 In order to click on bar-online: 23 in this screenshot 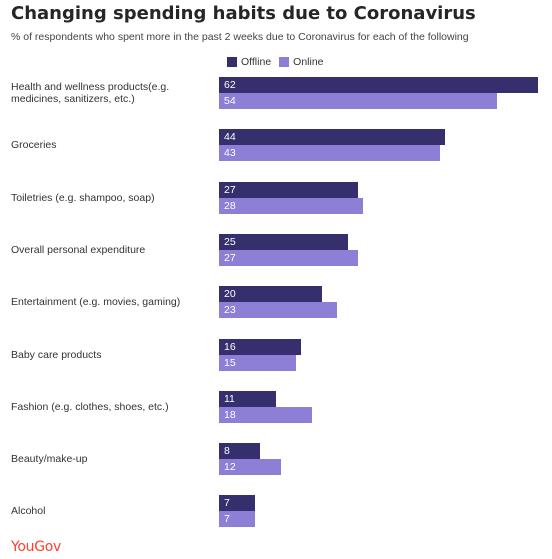, I will do `click(278, 310)`.